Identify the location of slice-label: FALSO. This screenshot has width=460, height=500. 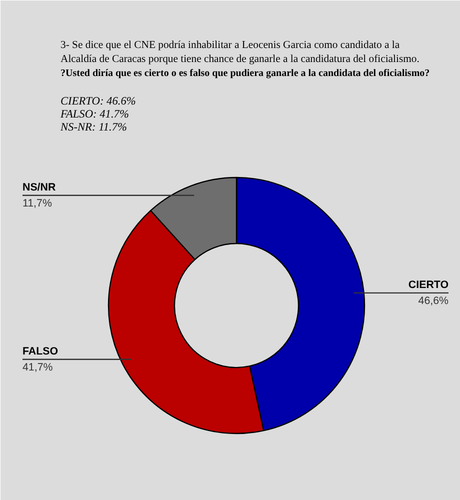
(40, 351).